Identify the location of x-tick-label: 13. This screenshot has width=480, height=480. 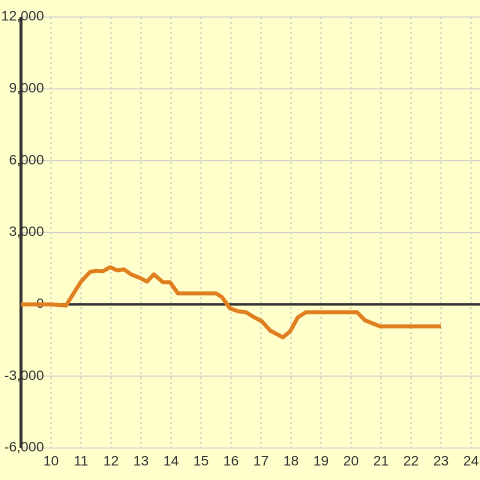
(141, 461).